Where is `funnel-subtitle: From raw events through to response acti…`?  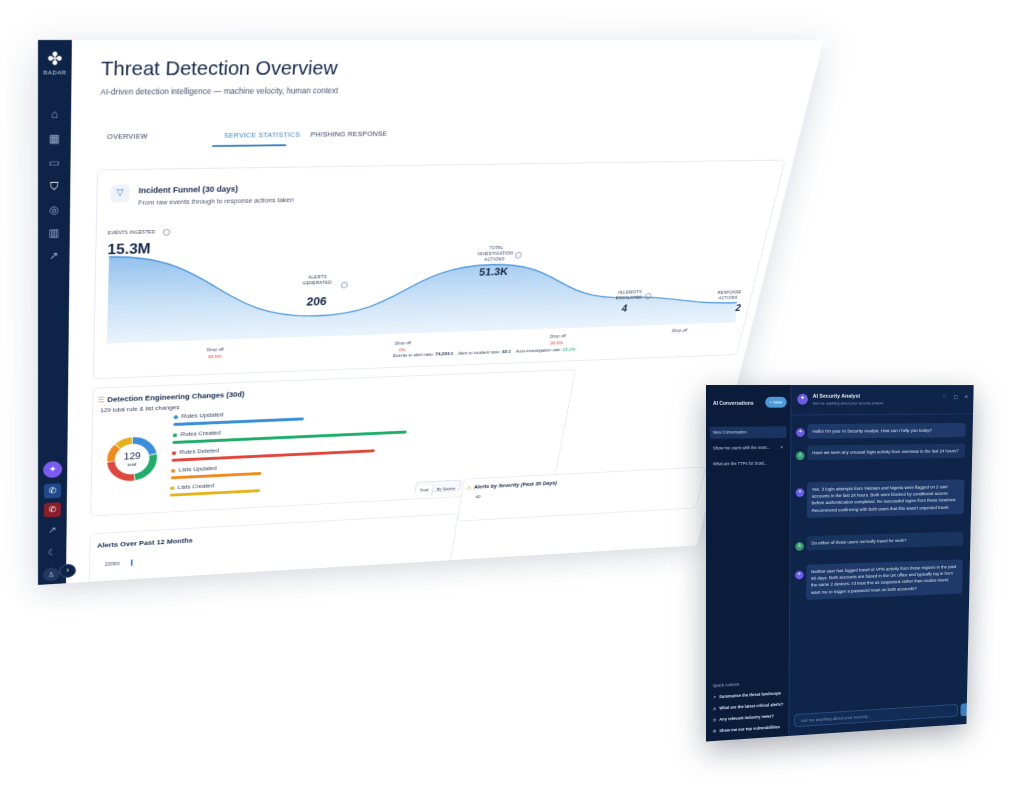
funnel-subtitle: From raw events through to response acti… is located at coordinates (216, 201).